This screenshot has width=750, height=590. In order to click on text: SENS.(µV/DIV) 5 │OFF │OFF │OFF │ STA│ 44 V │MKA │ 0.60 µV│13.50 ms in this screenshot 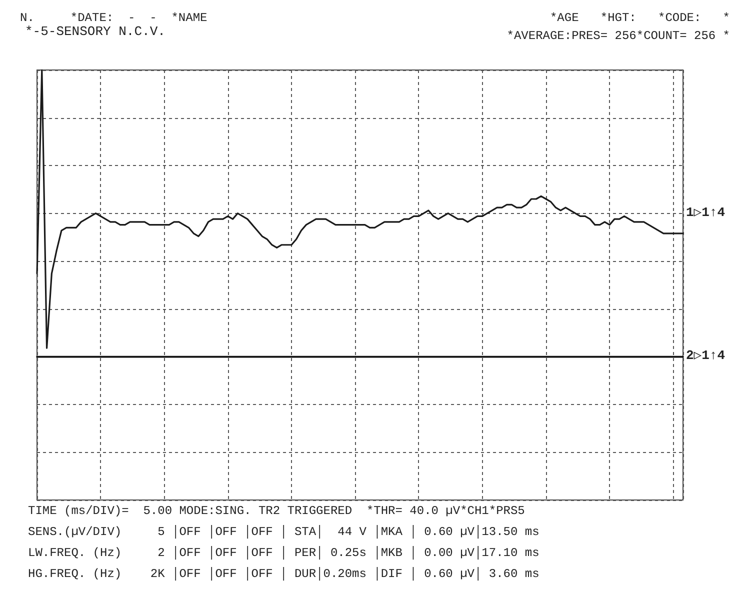, I will do `click(284, 532)`.